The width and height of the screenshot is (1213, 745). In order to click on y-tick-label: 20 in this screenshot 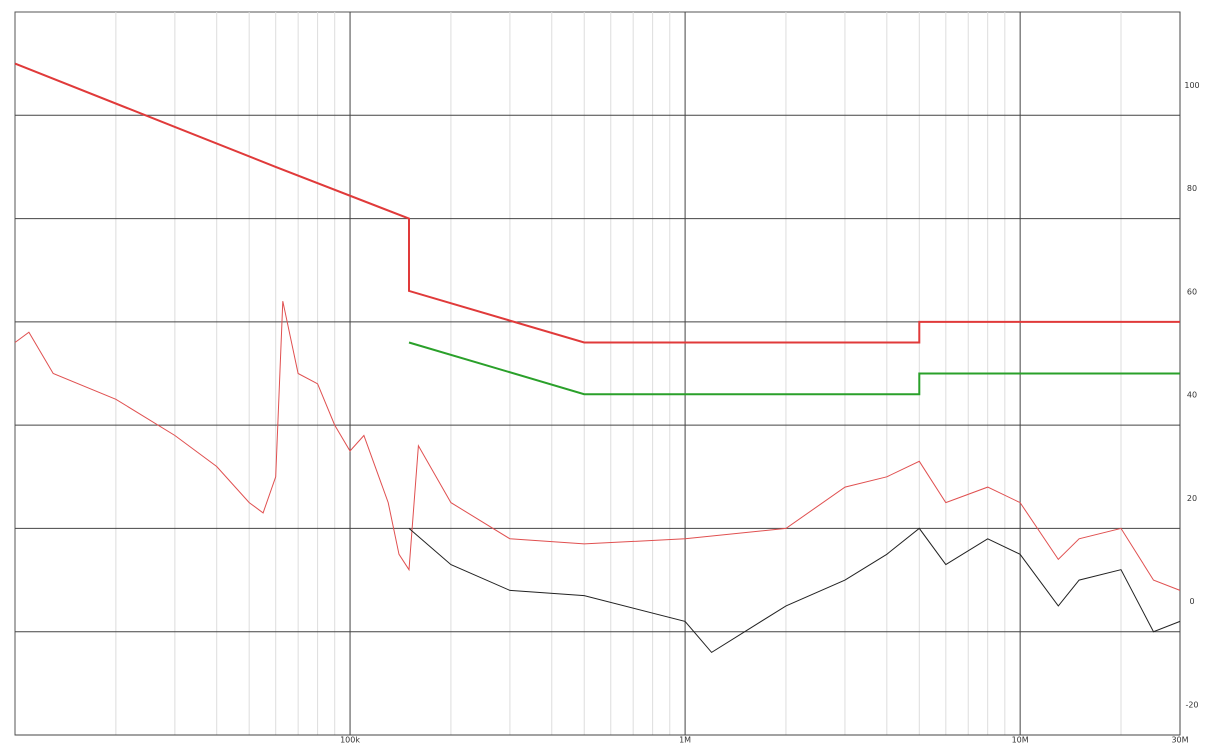, I will do `click(1192, 498)`.